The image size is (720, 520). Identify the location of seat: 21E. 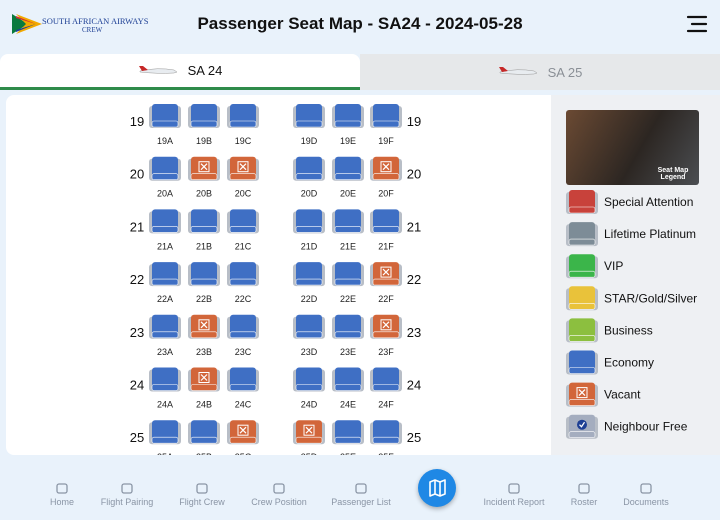
(348, 230).